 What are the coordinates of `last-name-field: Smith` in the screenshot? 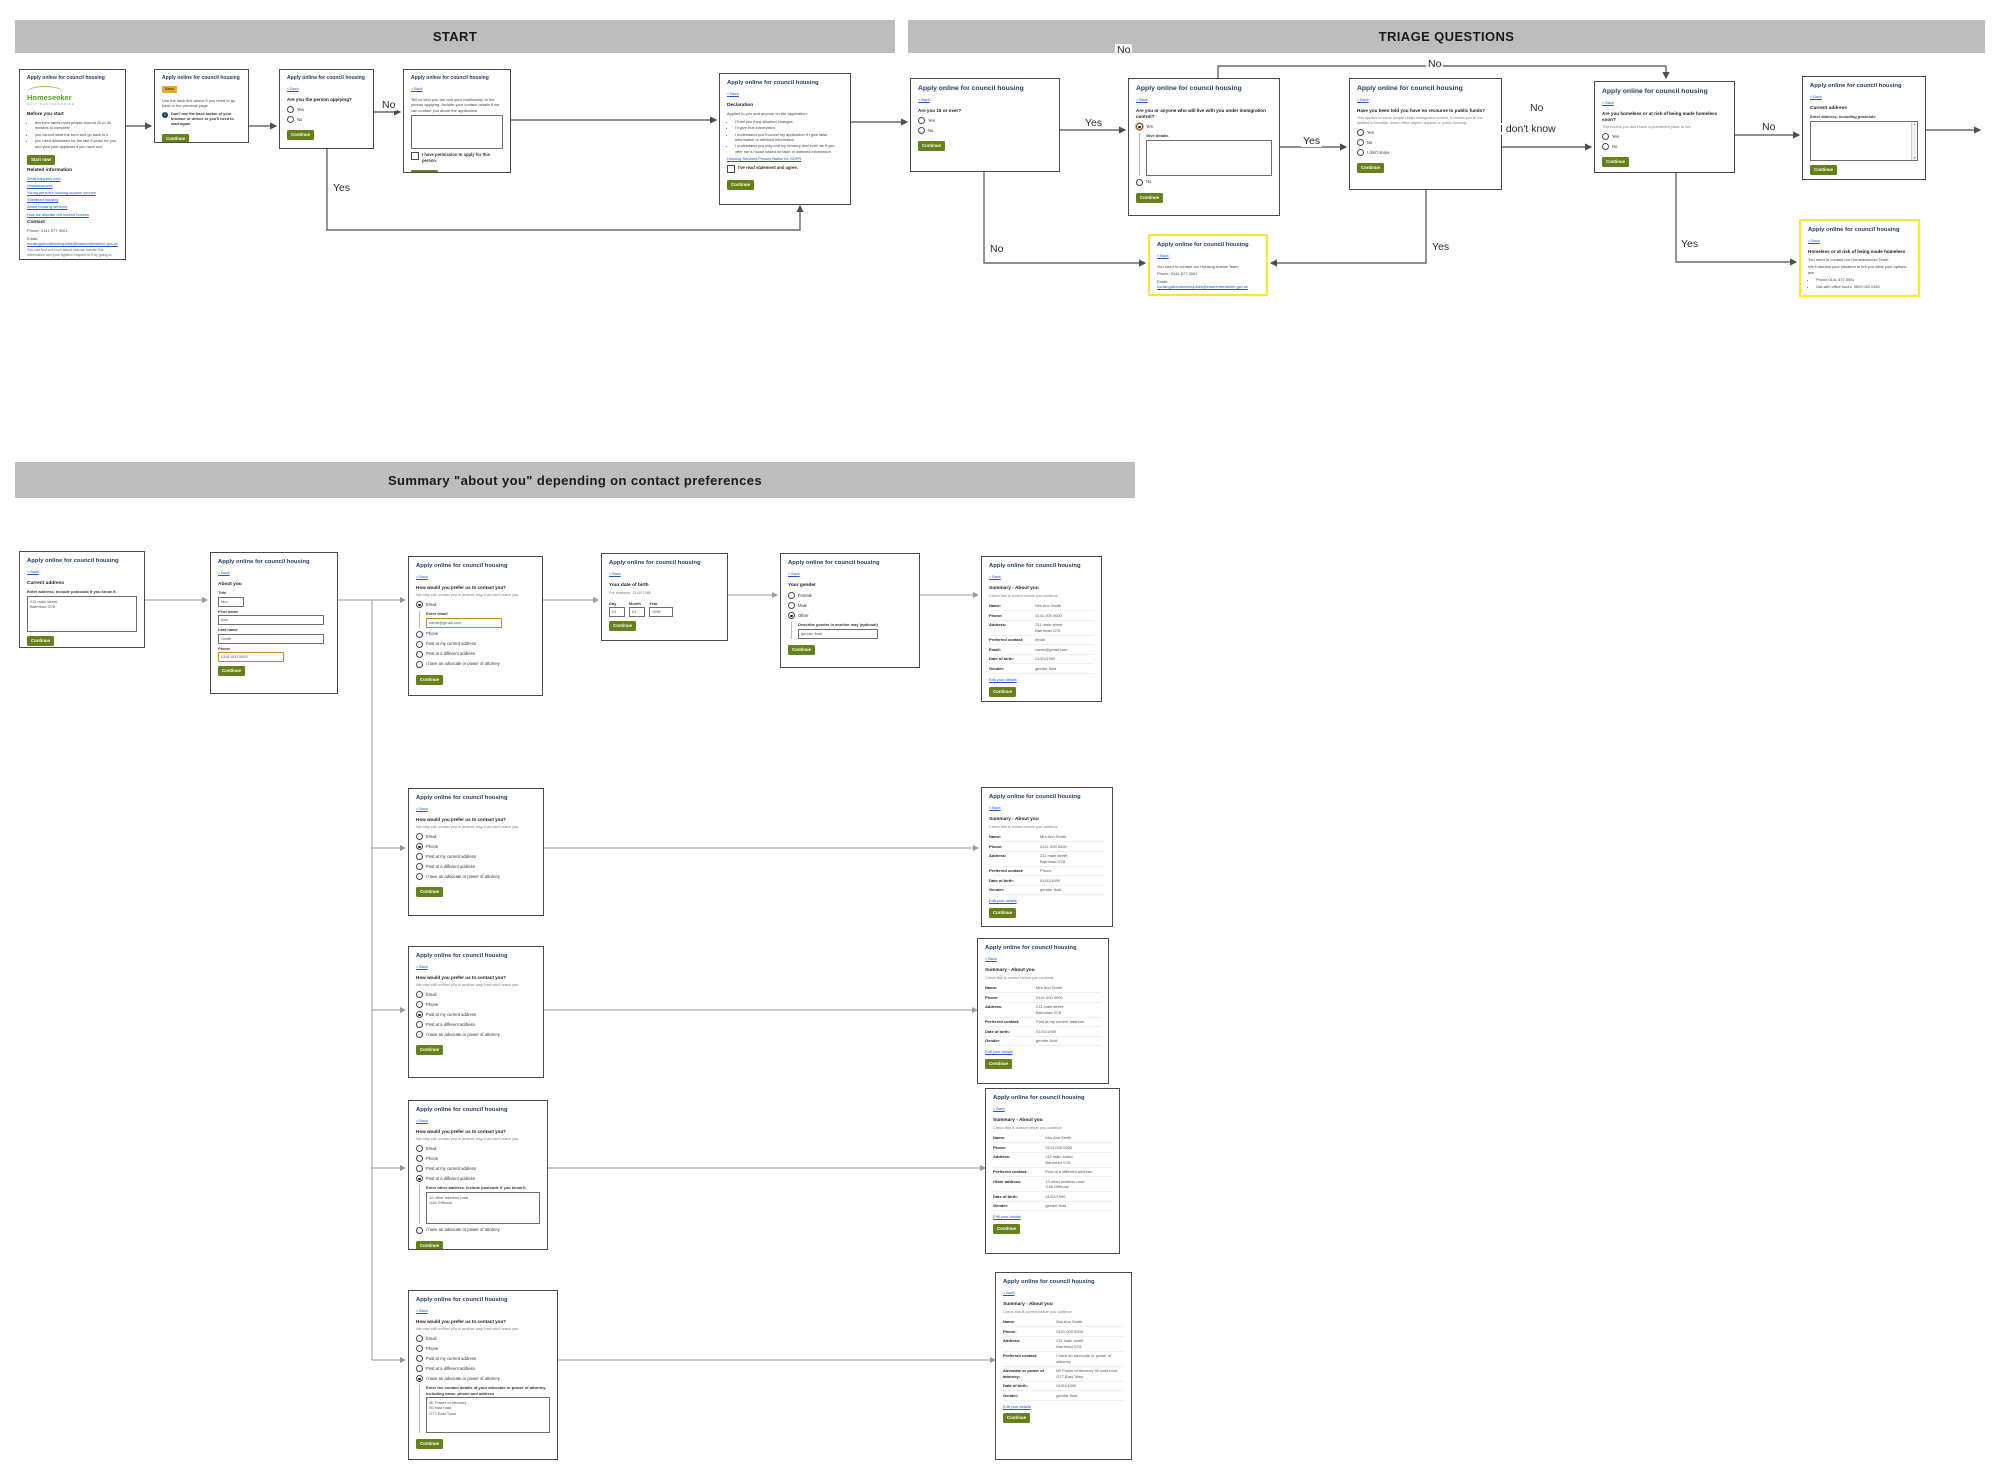 It's located at (271, 638).